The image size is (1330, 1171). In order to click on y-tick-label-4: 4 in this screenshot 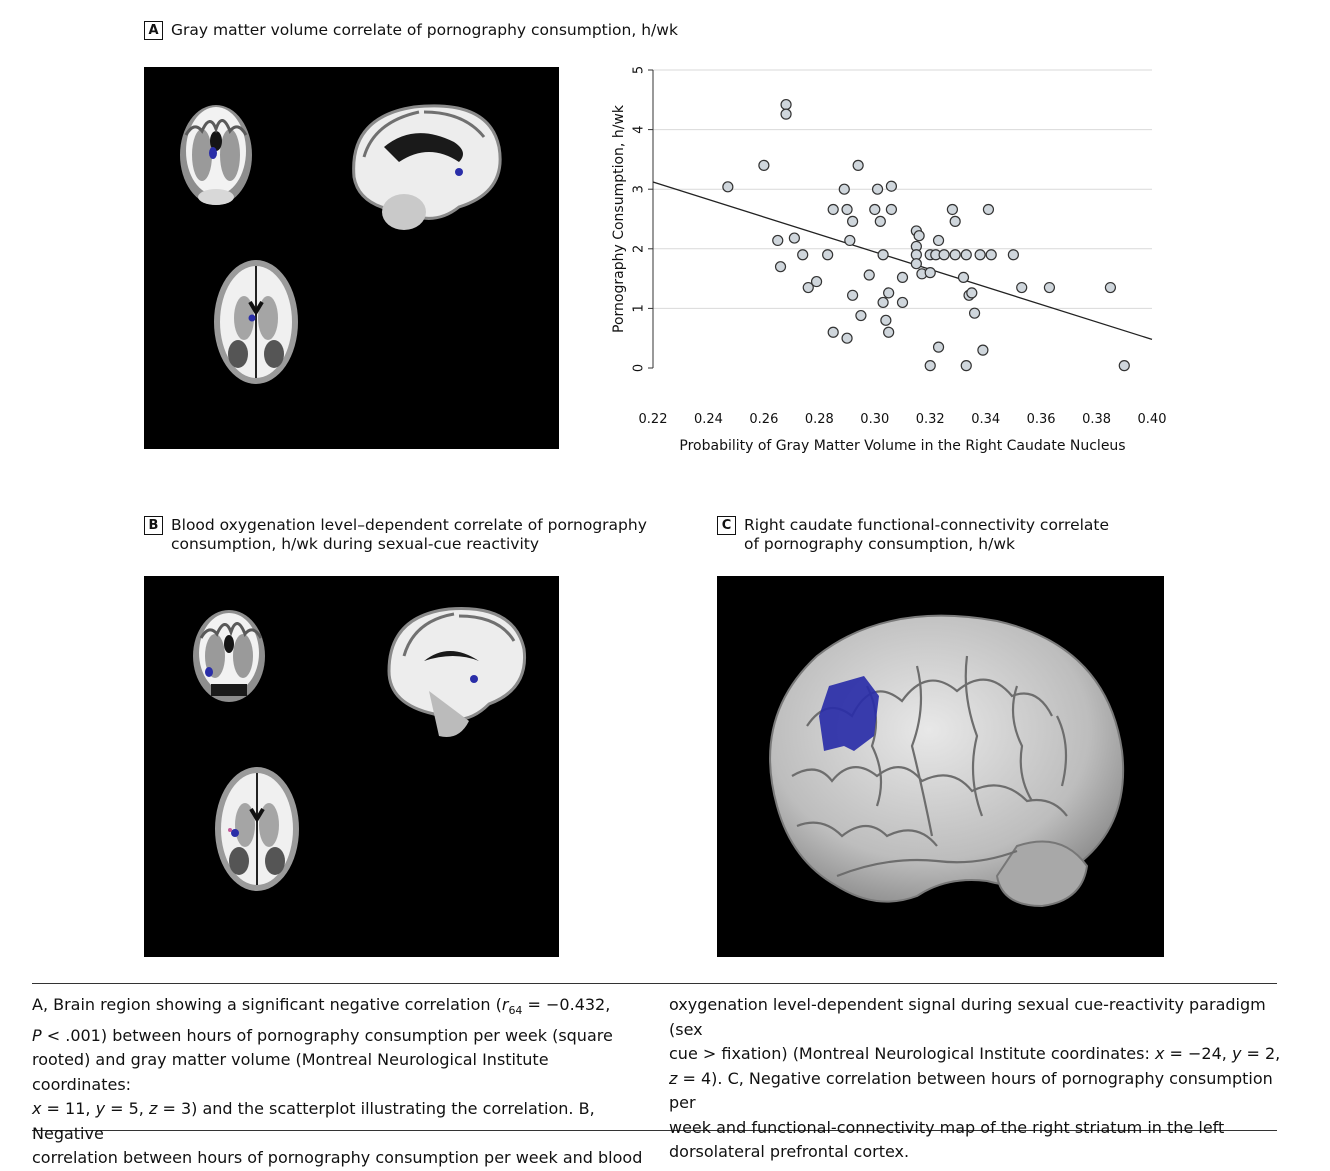, I will do `click(639, 129)`.